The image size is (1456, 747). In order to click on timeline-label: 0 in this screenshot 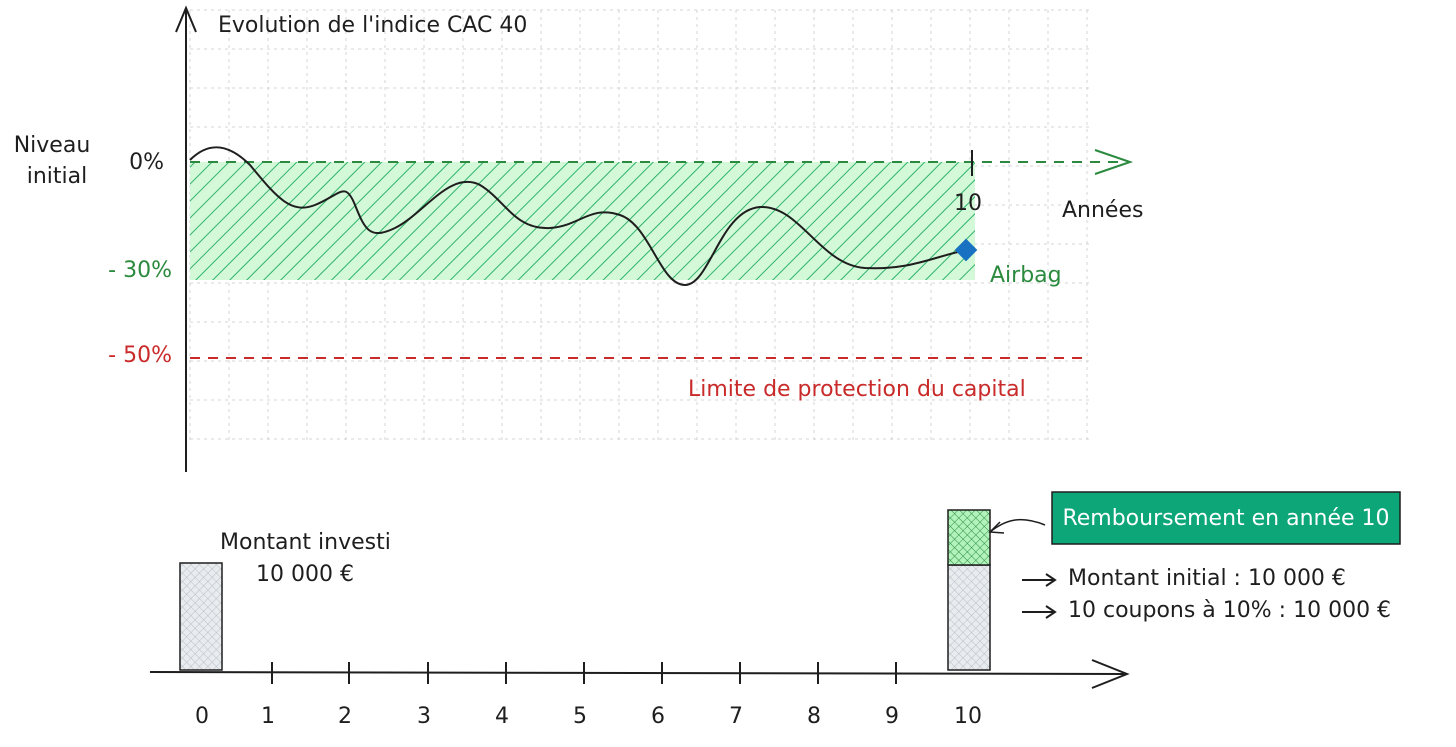, I will do `click(202, 716)`.